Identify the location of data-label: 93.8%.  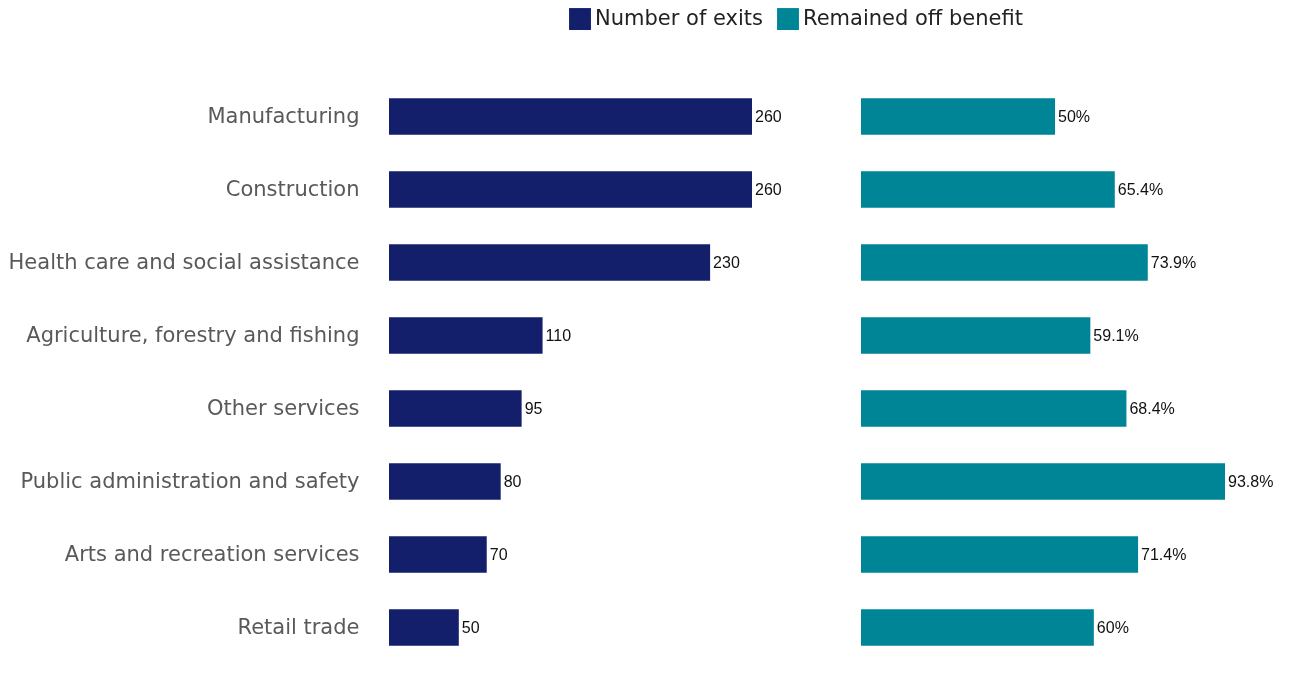
(1251, 481).